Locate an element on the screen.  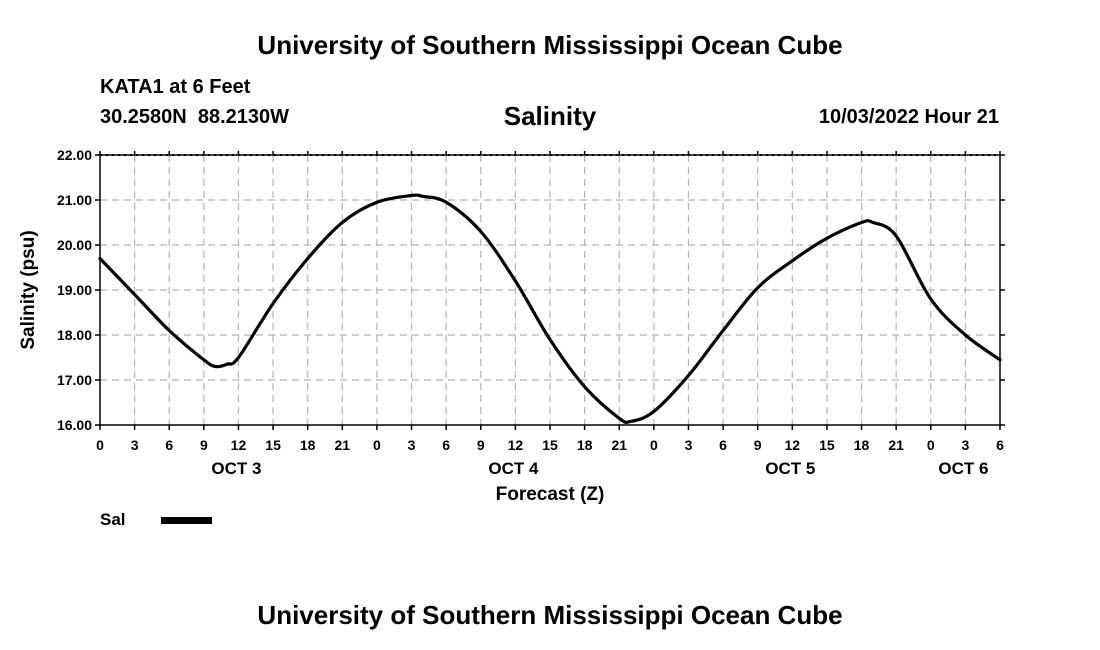
y-tick-label: 21.00 is located at coordinates (74, 200).